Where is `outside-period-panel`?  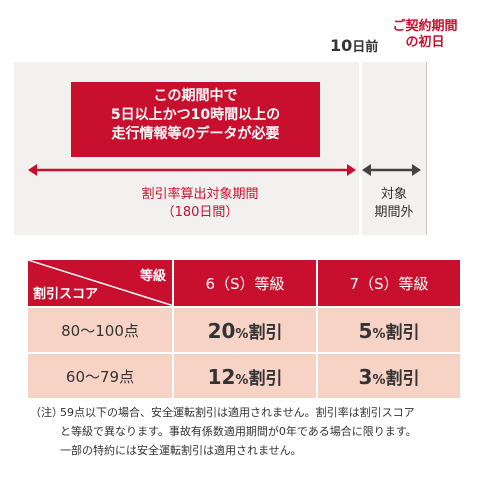
outside-period-panel is located at coordinates (394, 148).